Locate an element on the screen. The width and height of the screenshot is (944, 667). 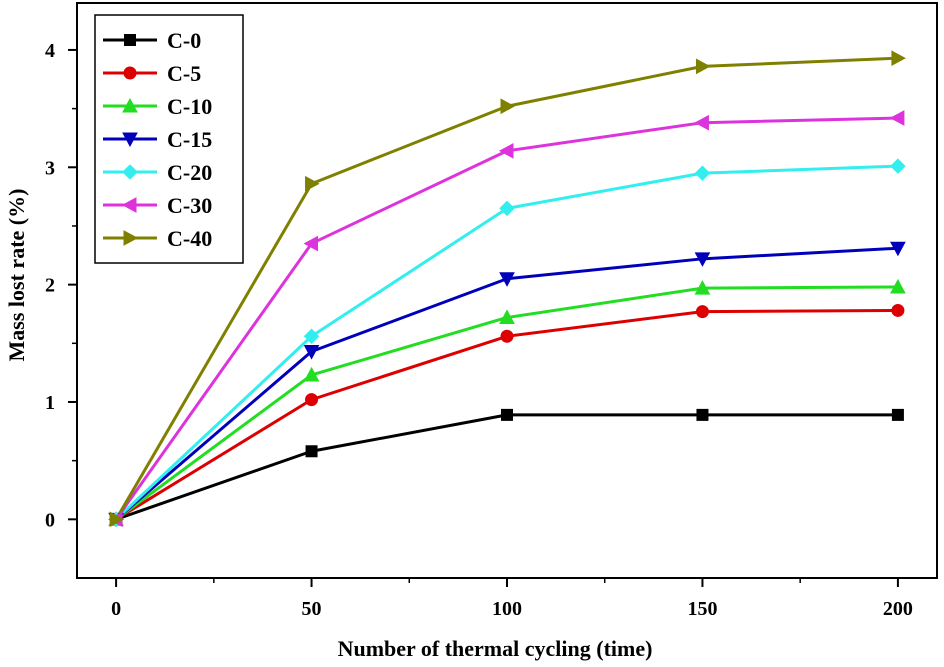
x-tick-label: 100 is located at coordinates (507, 609).